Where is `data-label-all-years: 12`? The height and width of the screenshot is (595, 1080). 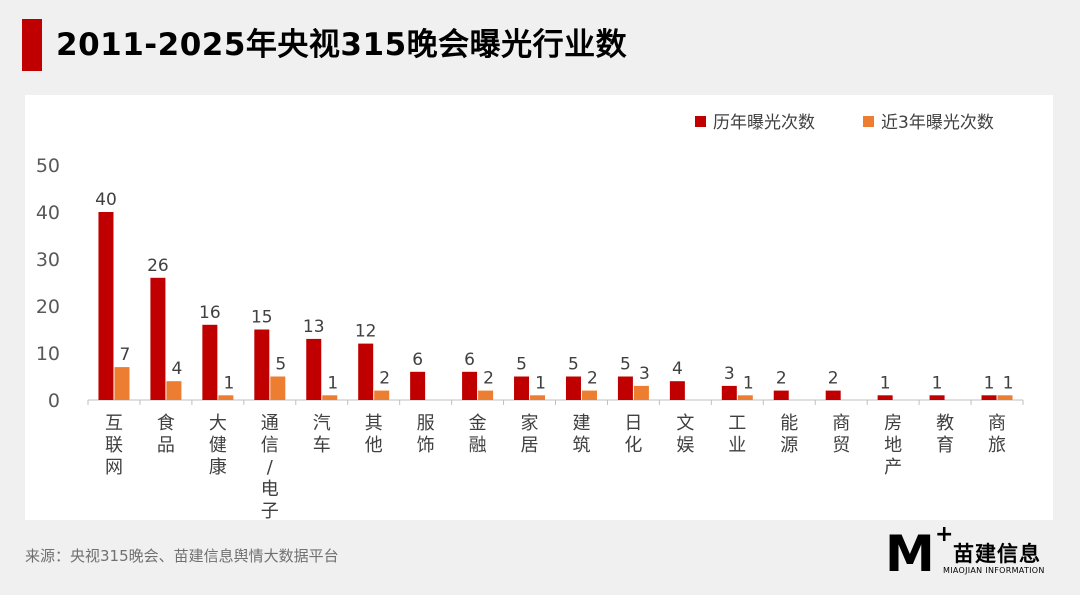 data-label-all-years: 12 is located at coordinates (366, 332).